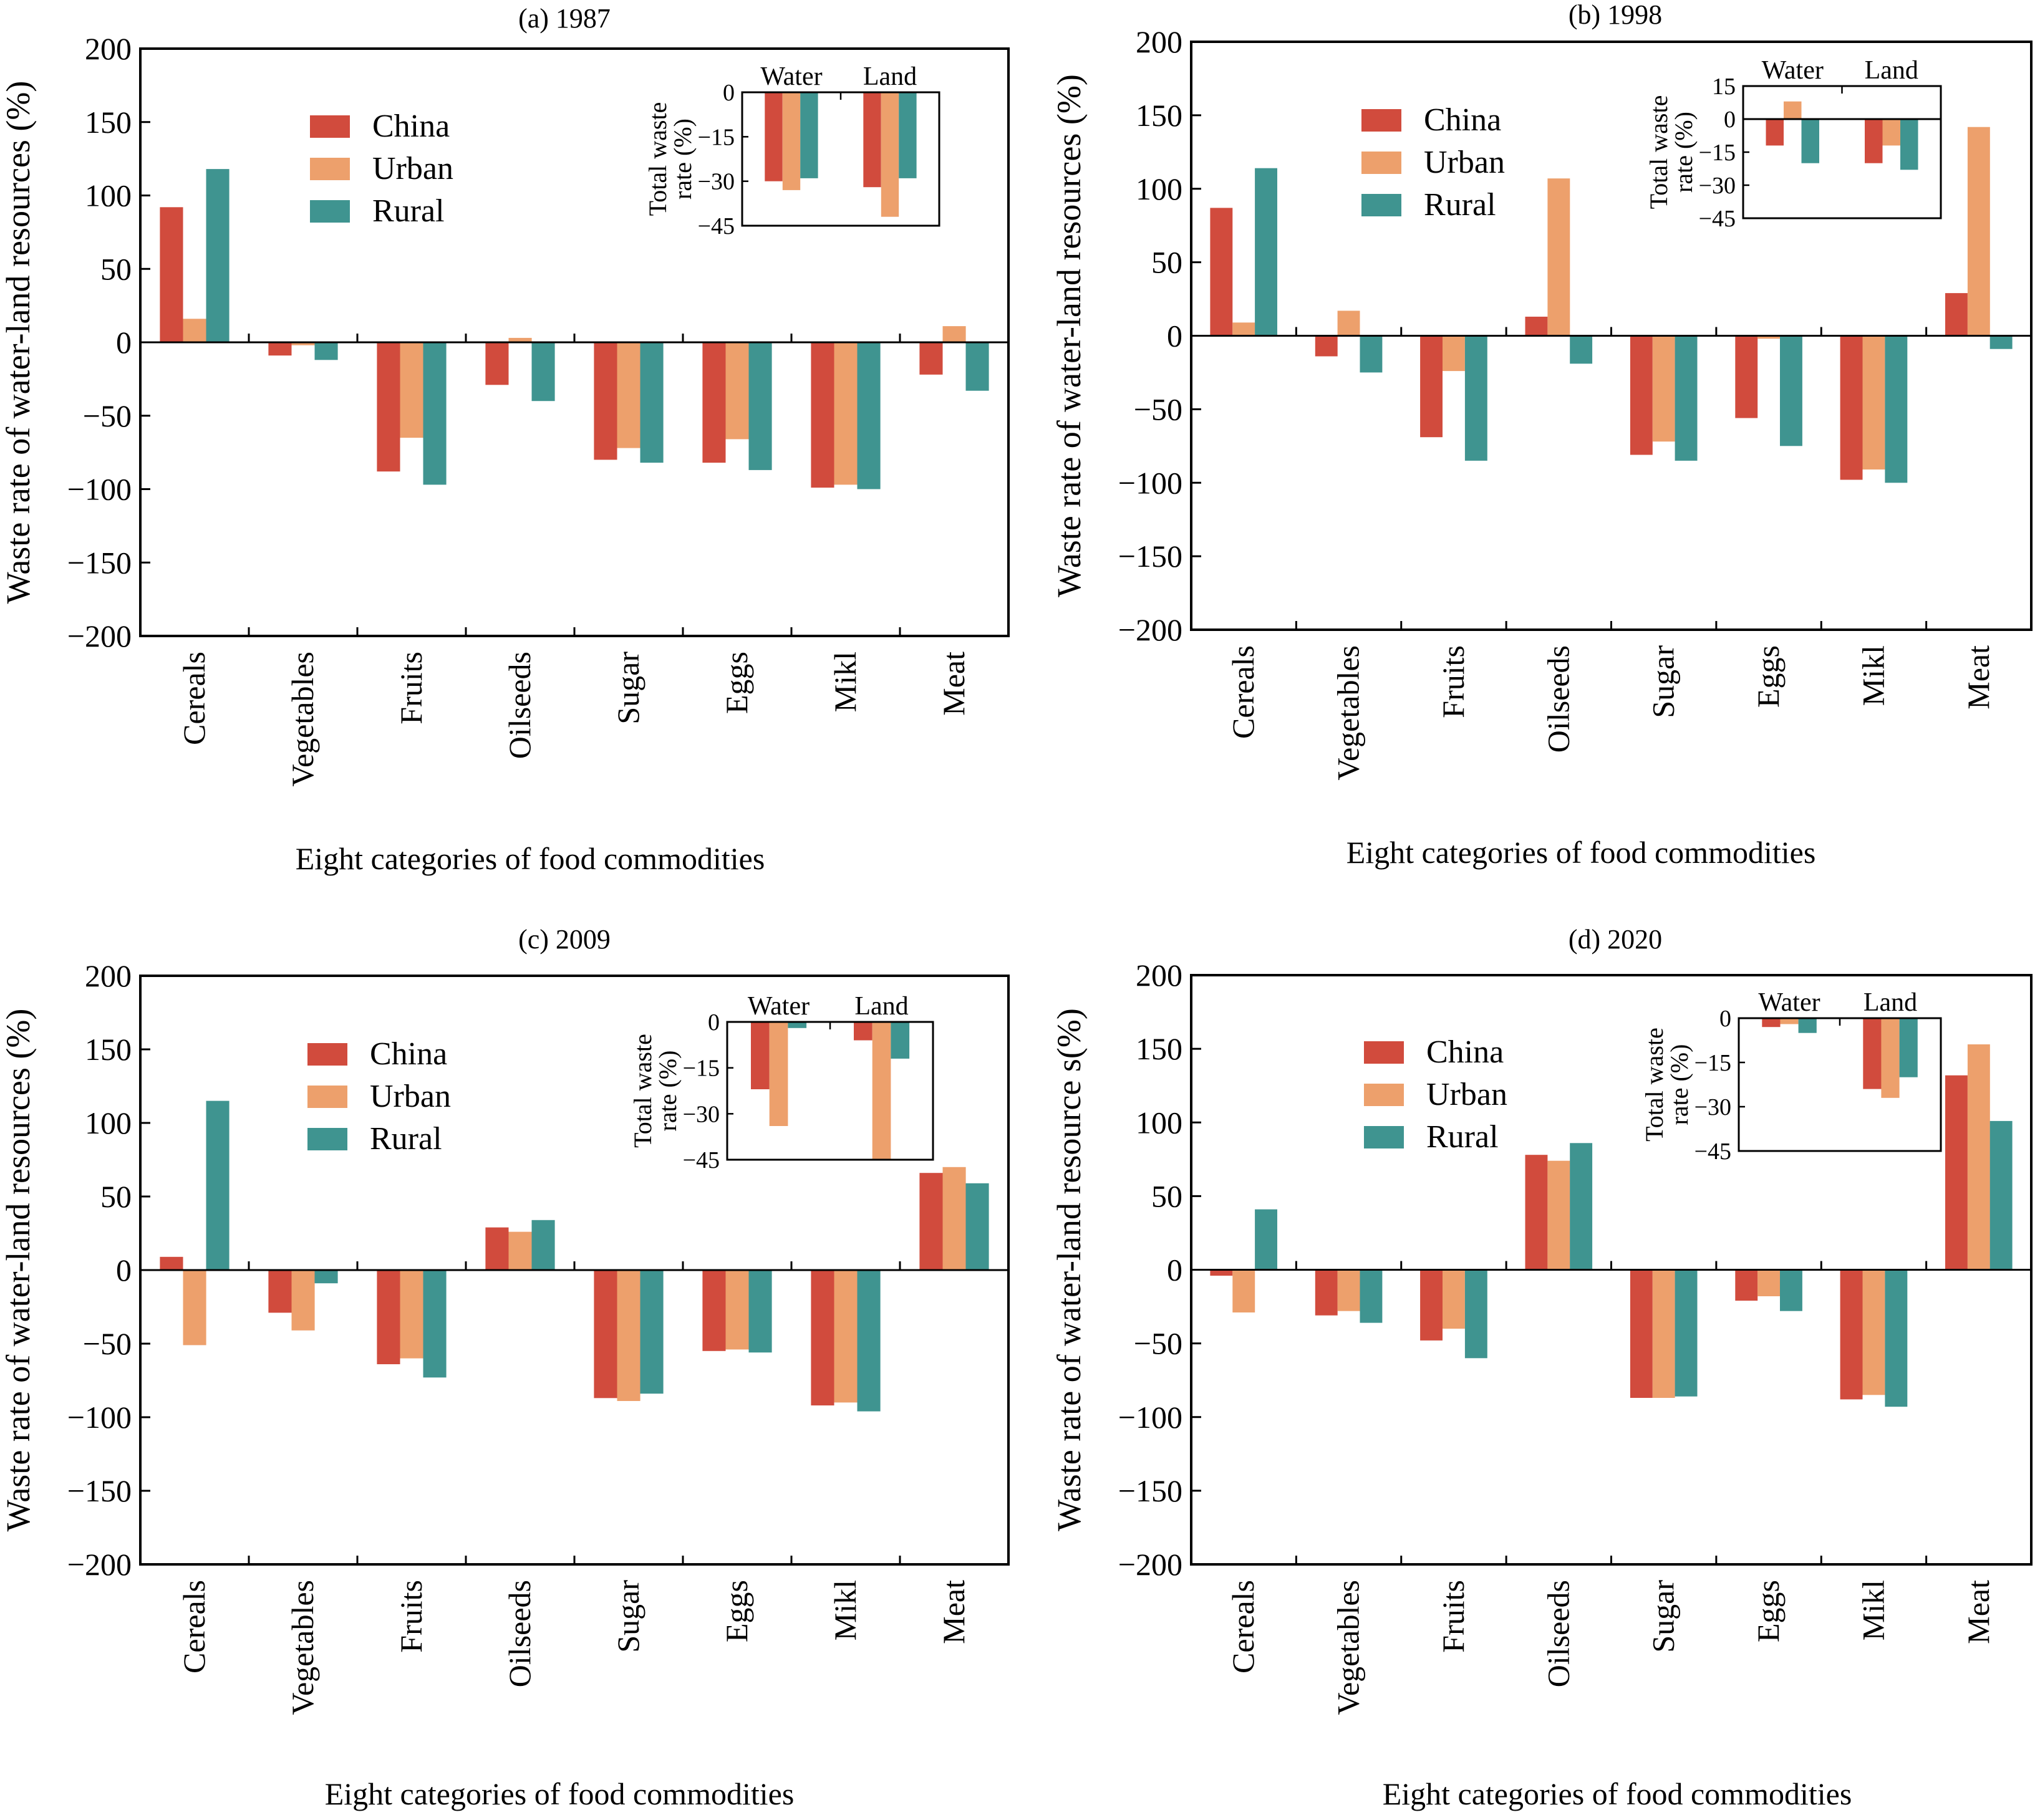 This screenshot has height=1820, width=2040. What do you see at coordinates (1475, 398) in the screenshot?
I see `bar-rural-fruits` at bounding box center [1475, 398].